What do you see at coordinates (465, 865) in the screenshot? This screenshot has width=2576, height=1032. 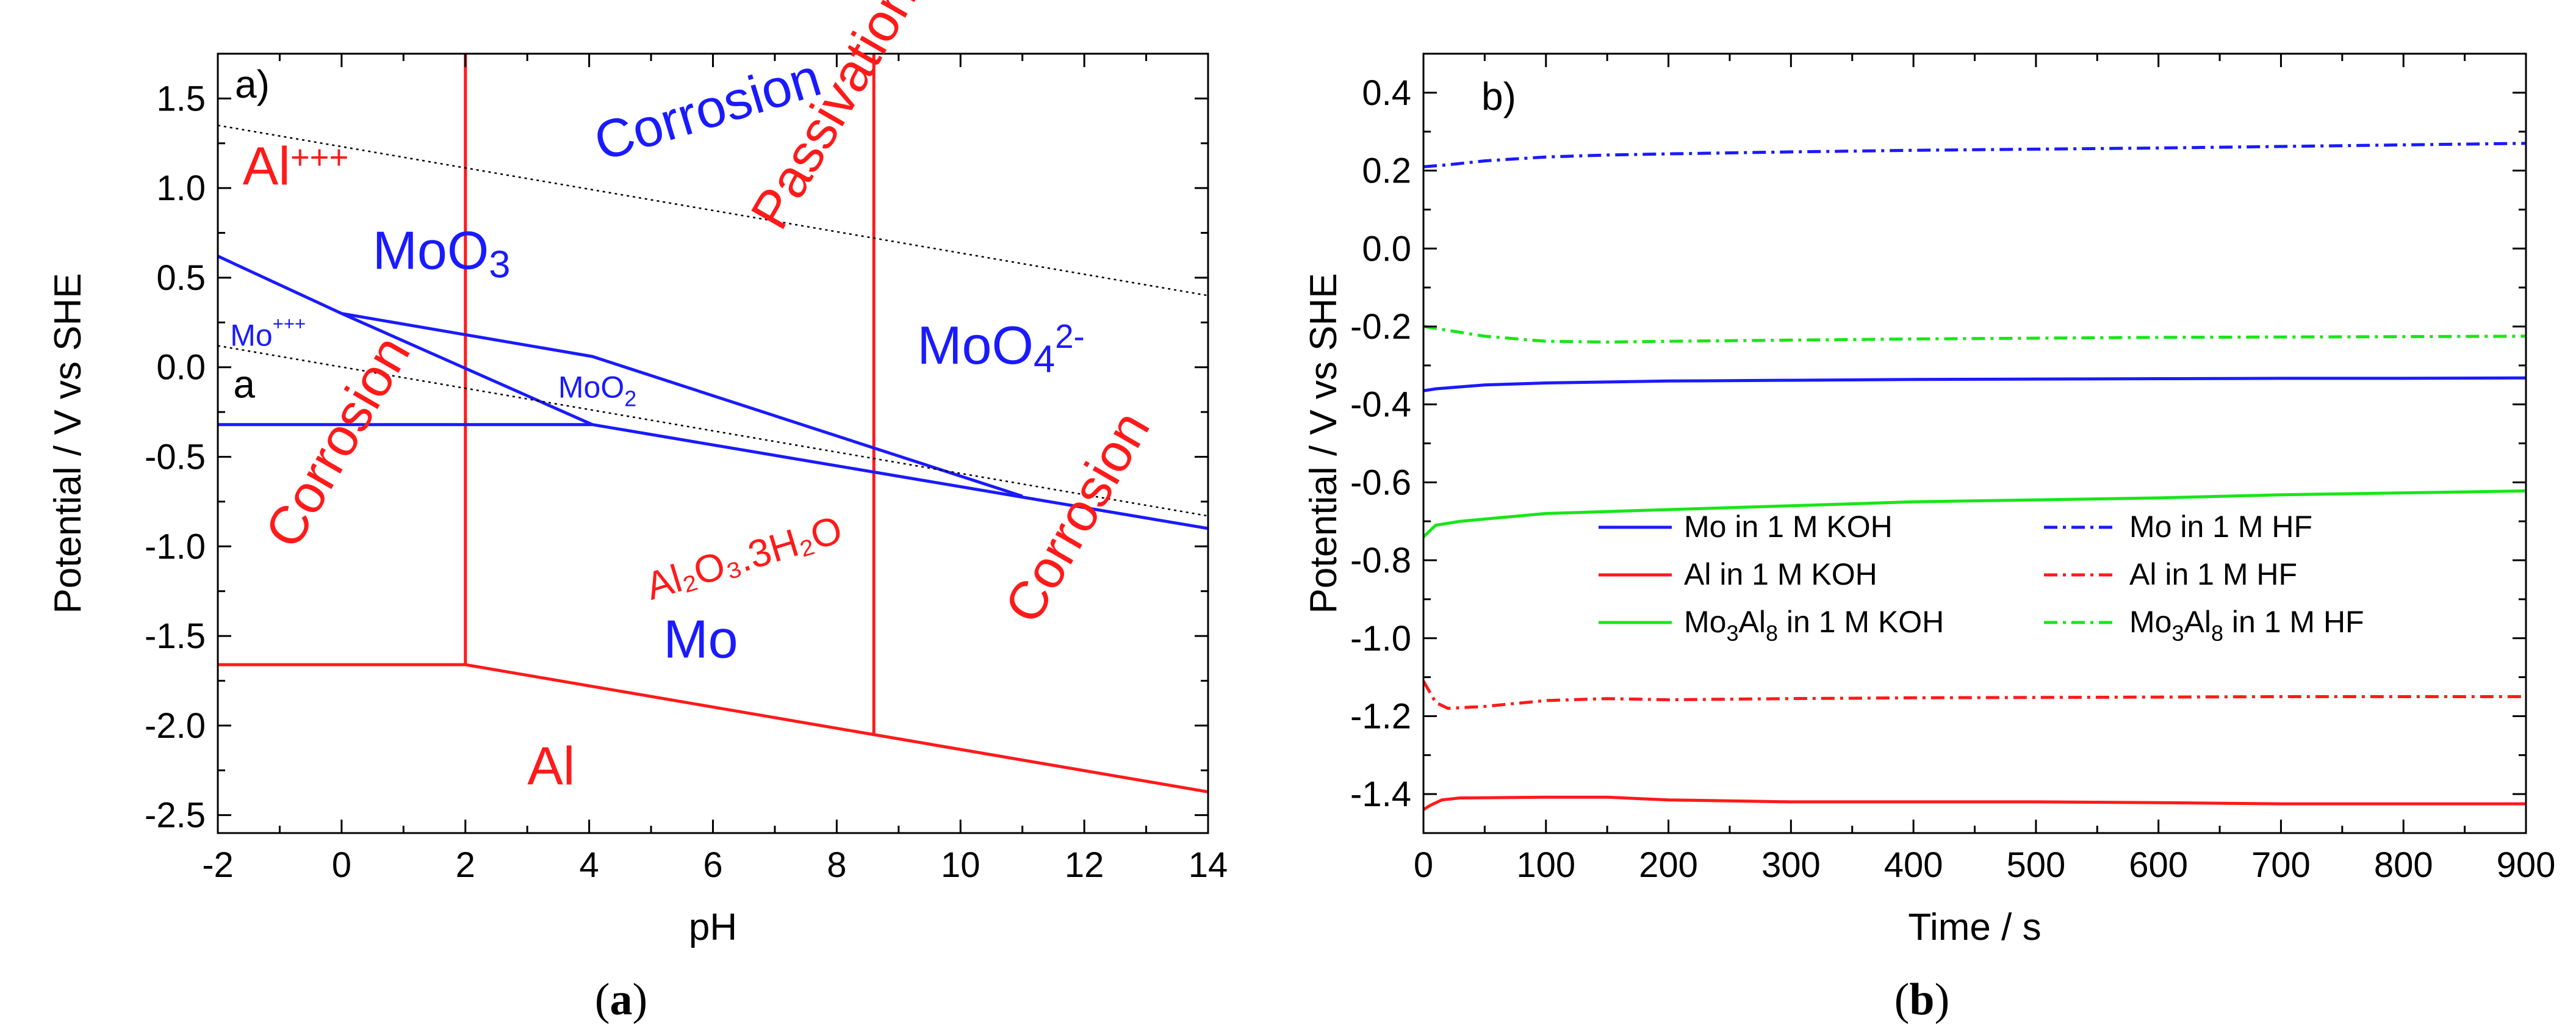 I see `x-tick-label: 2` at bounding box center [465, 865].